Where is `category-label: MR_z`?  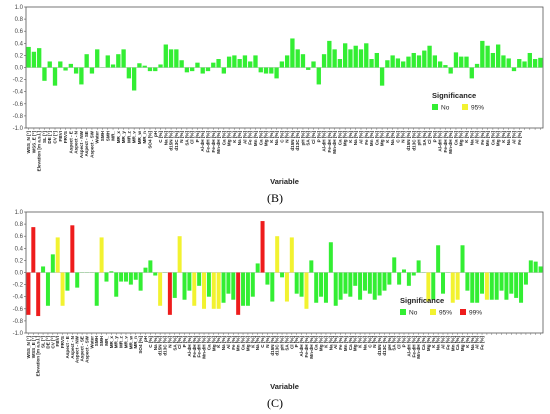 category-label: MR_z is located at coordinates (121, 341).